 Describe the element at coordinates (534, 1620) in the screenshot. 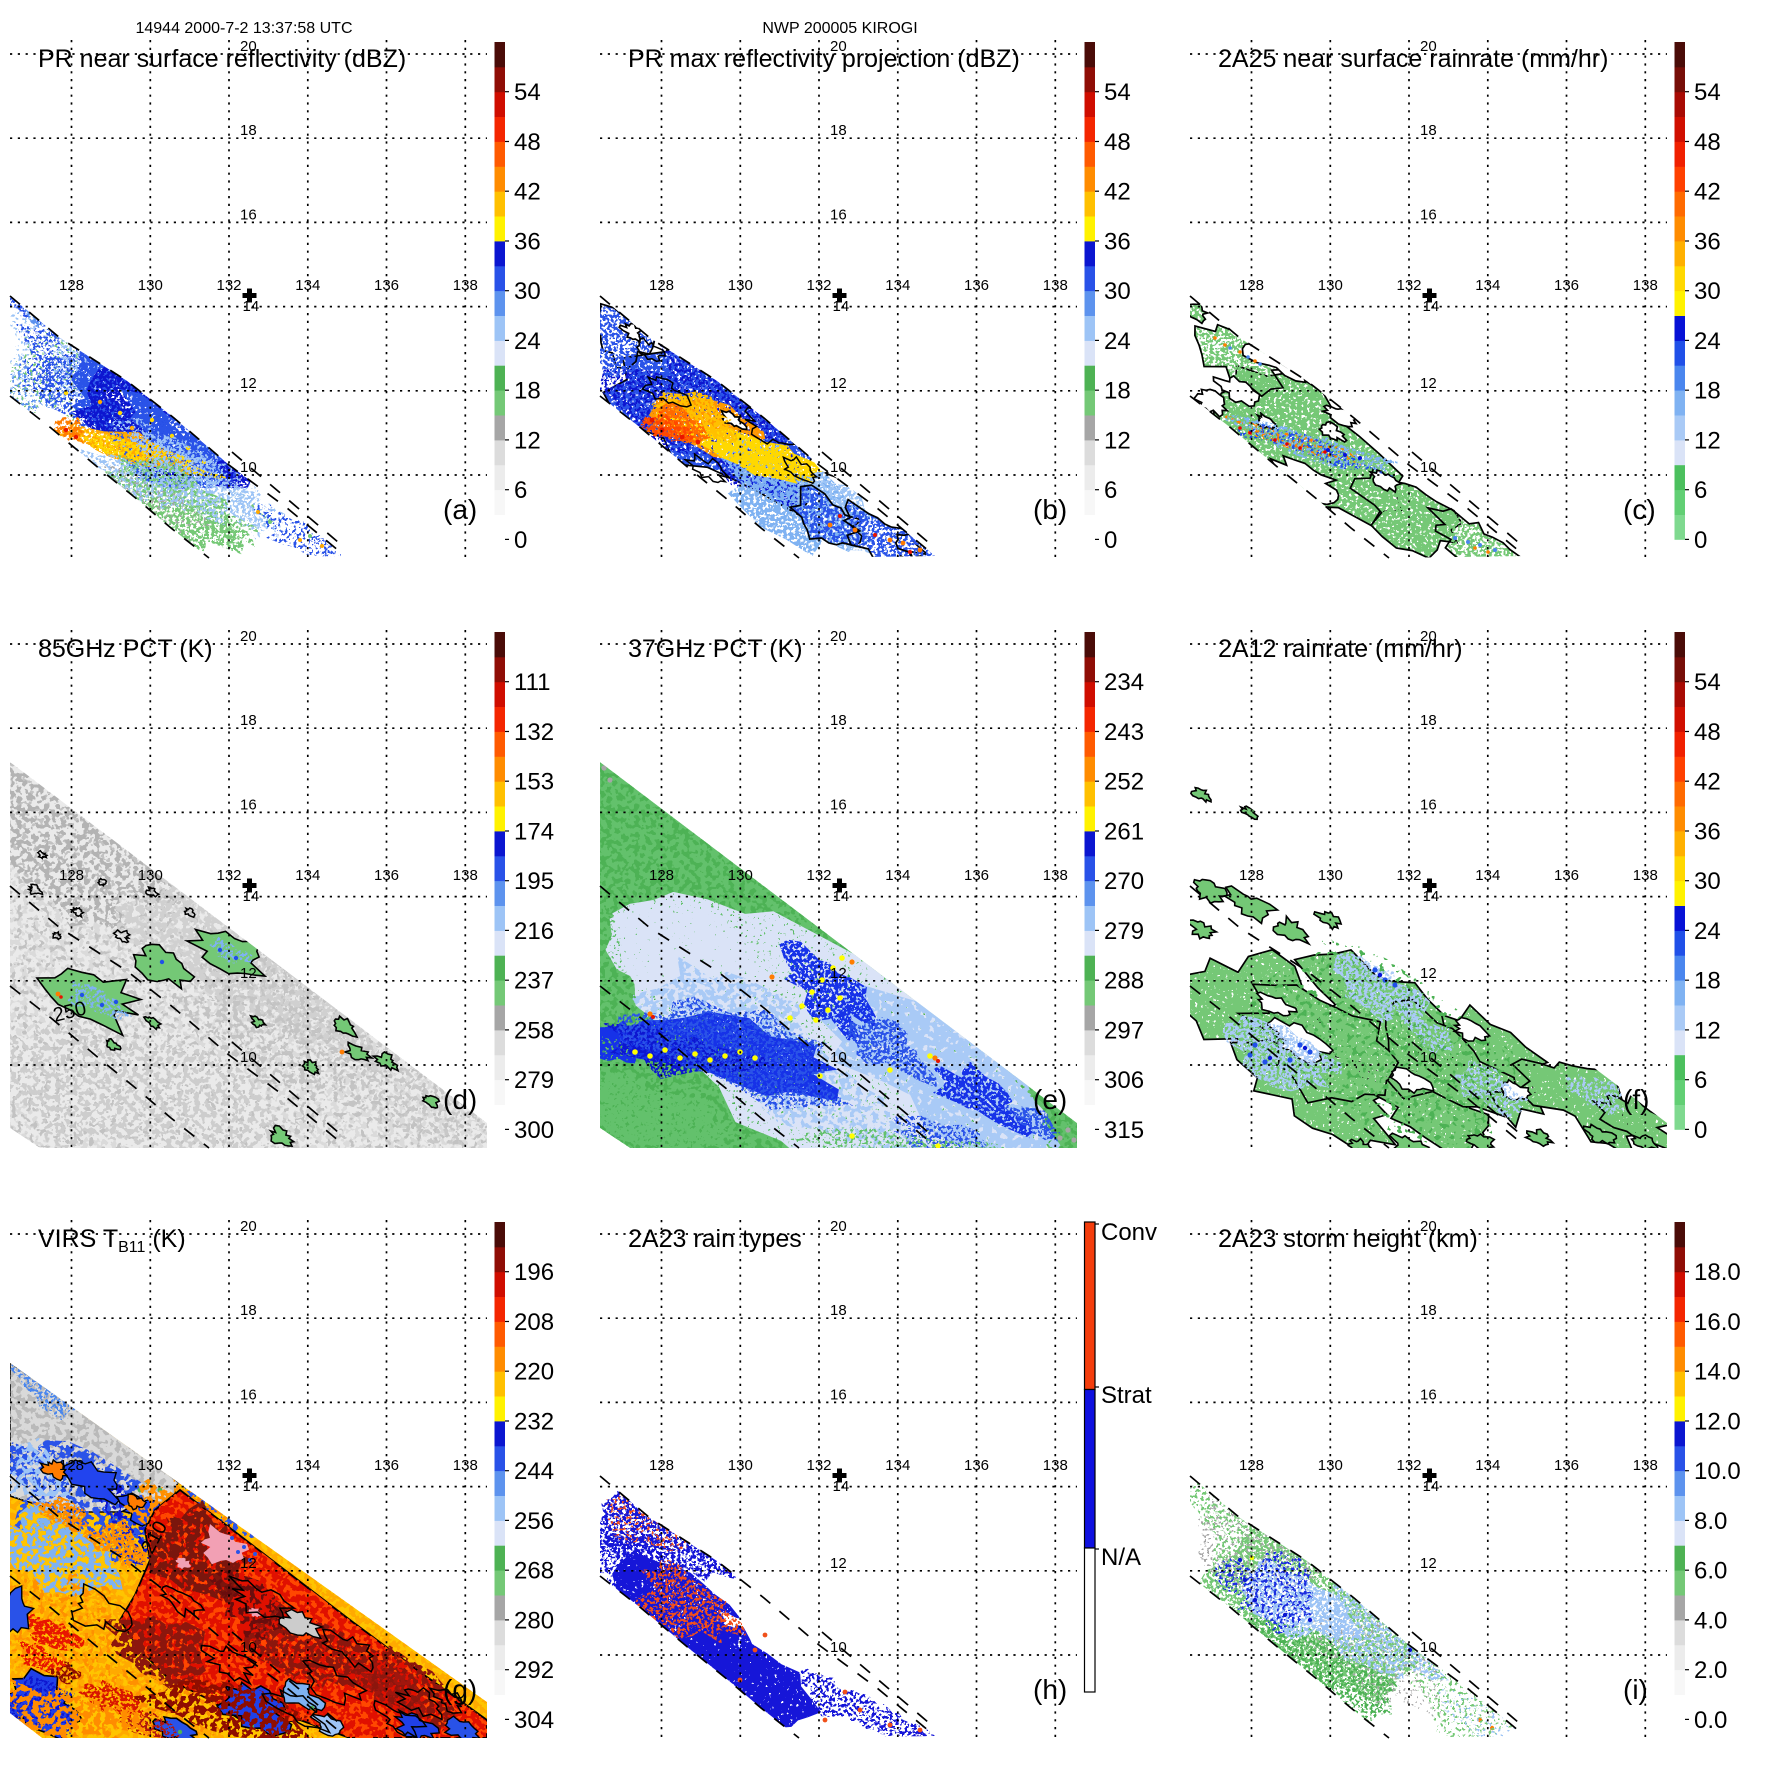

I see `svg-text: 280` at that location.